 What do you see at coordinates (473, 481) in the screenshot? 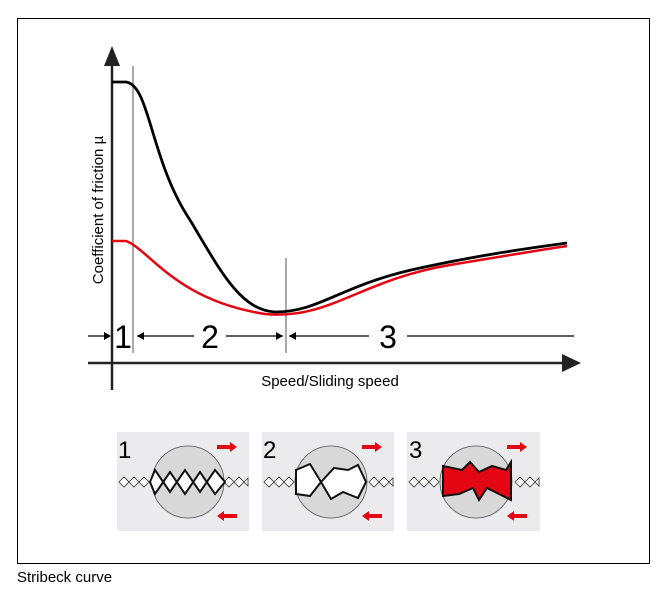
I see `panel-hydrodynamic-friction` at bounding box center [473, 481].